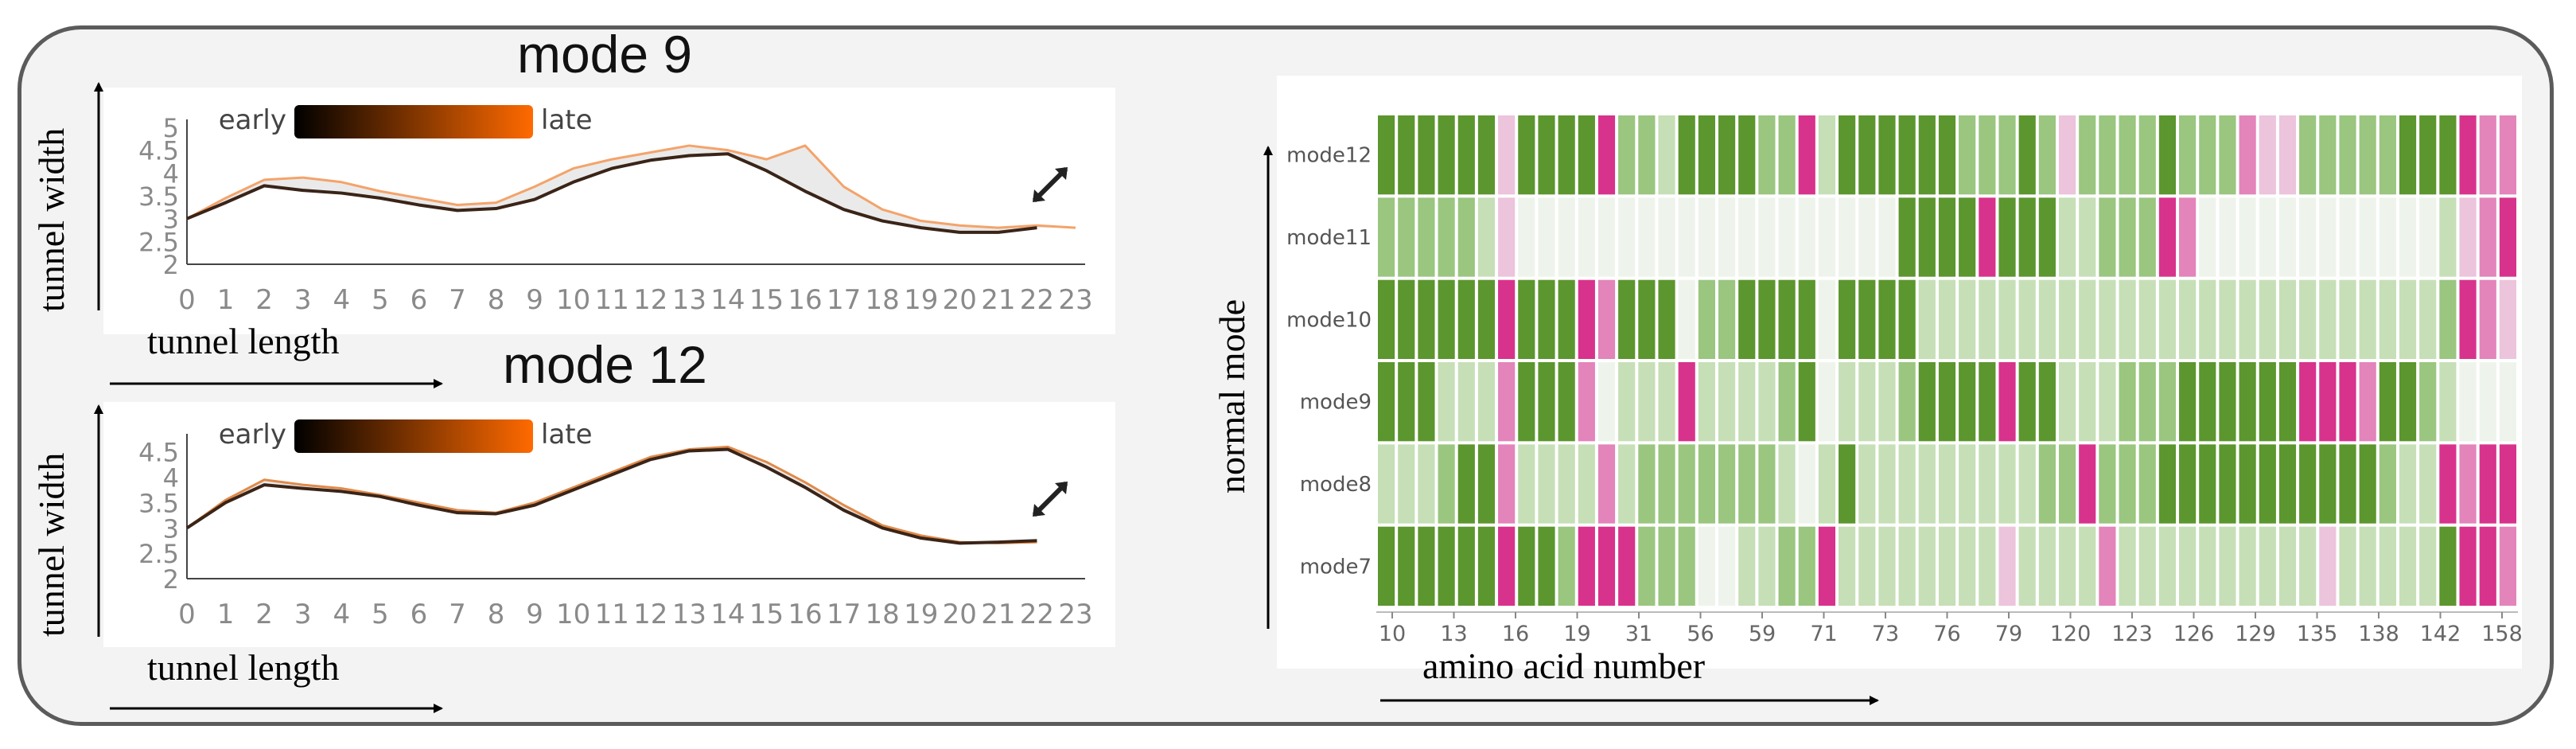 This screenshot has width=2576, height=749. I want to click on series-line-late, so click(612, 494).